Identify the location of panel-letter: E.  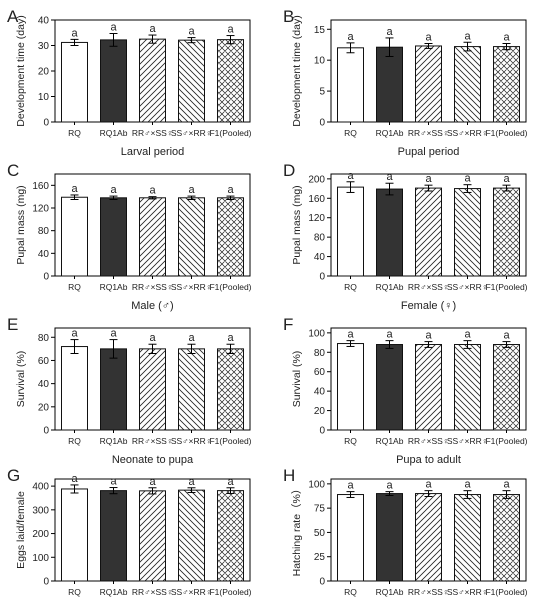
(12, 324).